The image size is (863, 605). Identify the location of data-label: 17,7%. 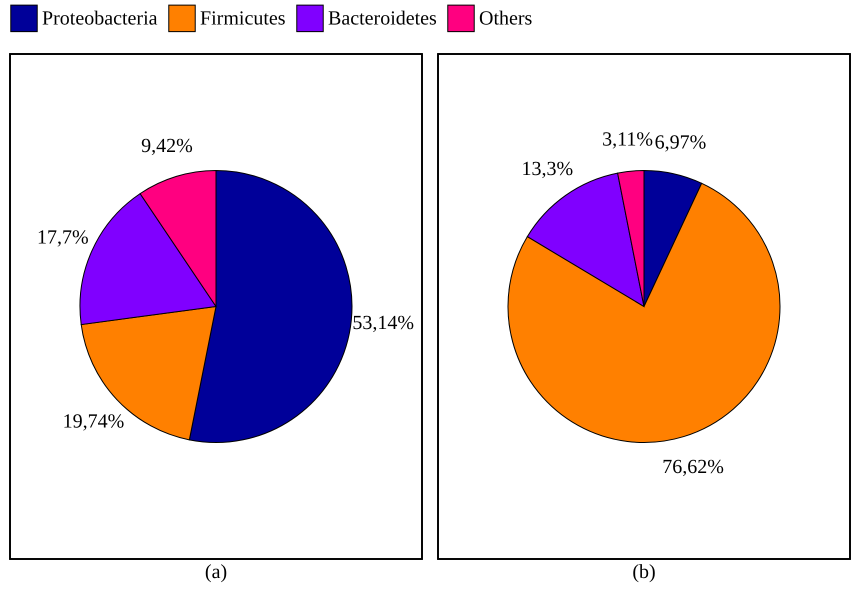
(62, 237).